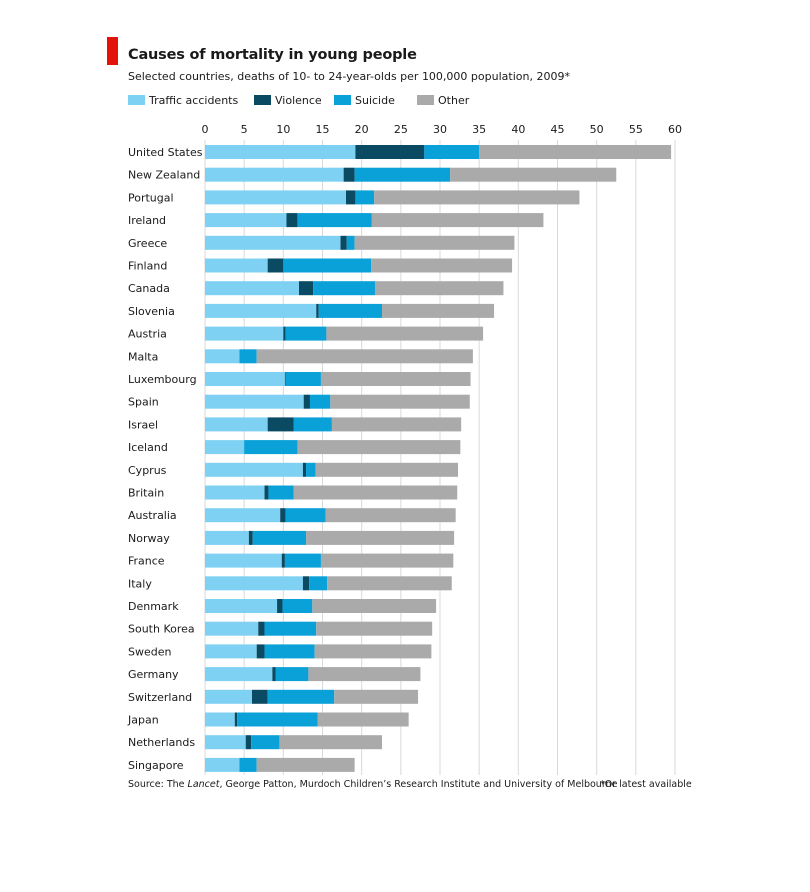 The image size is (810, 892). Describe the element at coordinates (271, 447) in the screenshot. I see `bar-iceland-suicide` at that location.